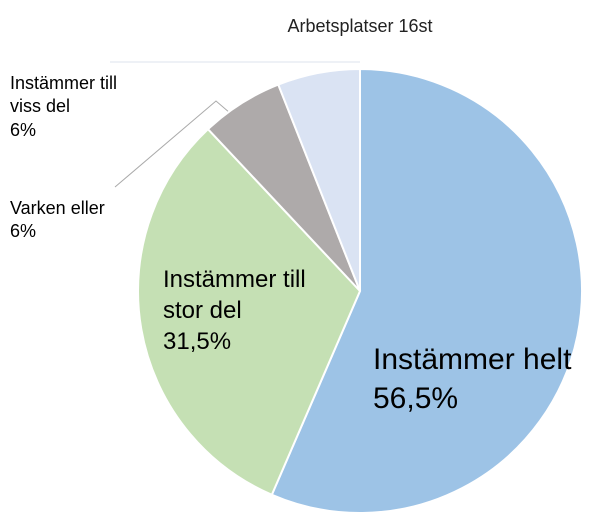 This screenshot has width=614, height=514. I want to click on category-label: Instämmer till viss del, so click(64, 95).